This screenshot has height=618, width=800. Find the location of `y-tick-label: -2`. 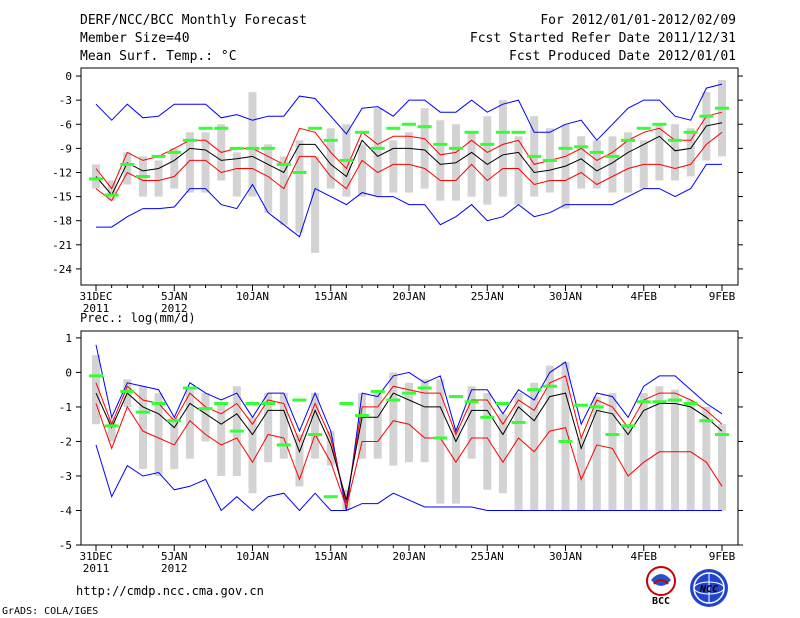

y-tick-label: -2 is located at coordinates (65, 441).